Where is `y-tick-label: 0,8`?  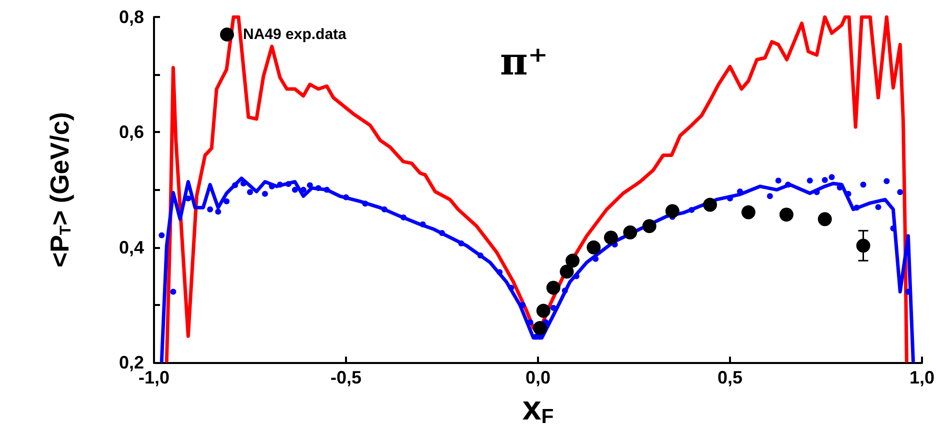 y-tick-label: 0,8 is located at coordinates (131, 17).